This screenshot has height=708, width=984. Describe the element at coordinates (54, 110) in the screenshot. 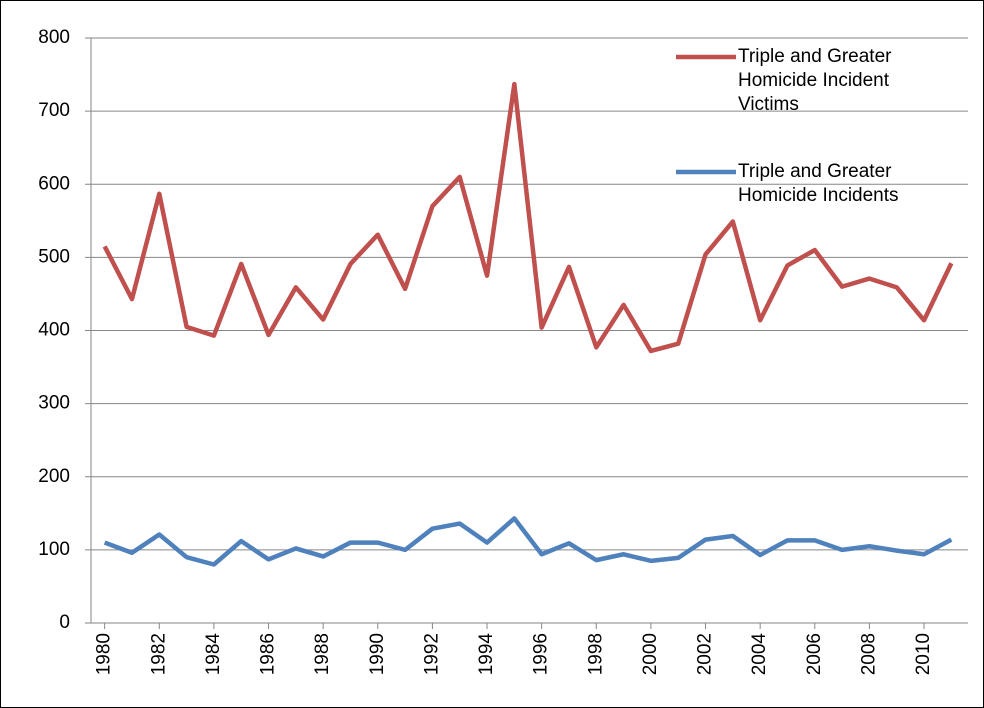

I see `y-tick-label: 700` at that location.